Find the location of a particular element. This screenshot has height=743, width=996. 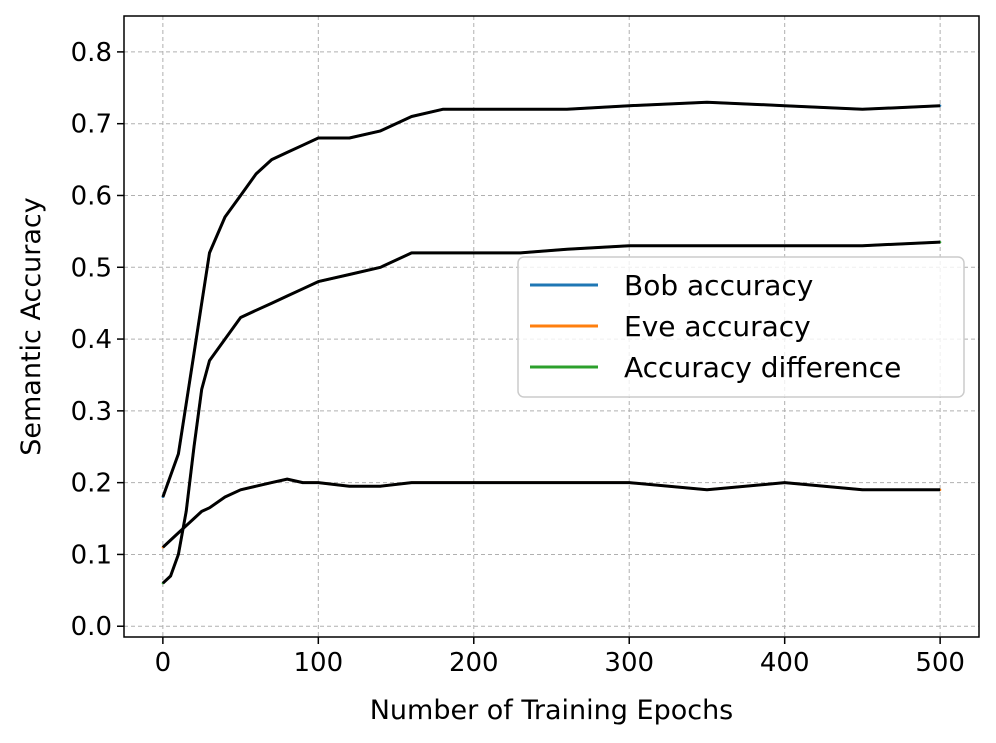

y-tick-label: 0.5 is located at coordinates (91, 268).